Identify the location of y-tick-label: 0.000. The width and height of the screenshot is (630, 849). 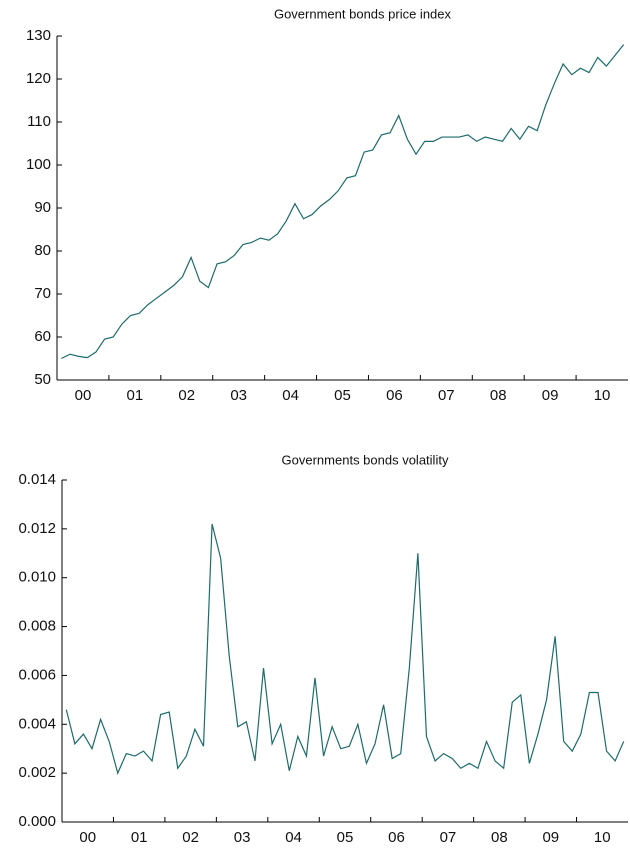
(37, 821).